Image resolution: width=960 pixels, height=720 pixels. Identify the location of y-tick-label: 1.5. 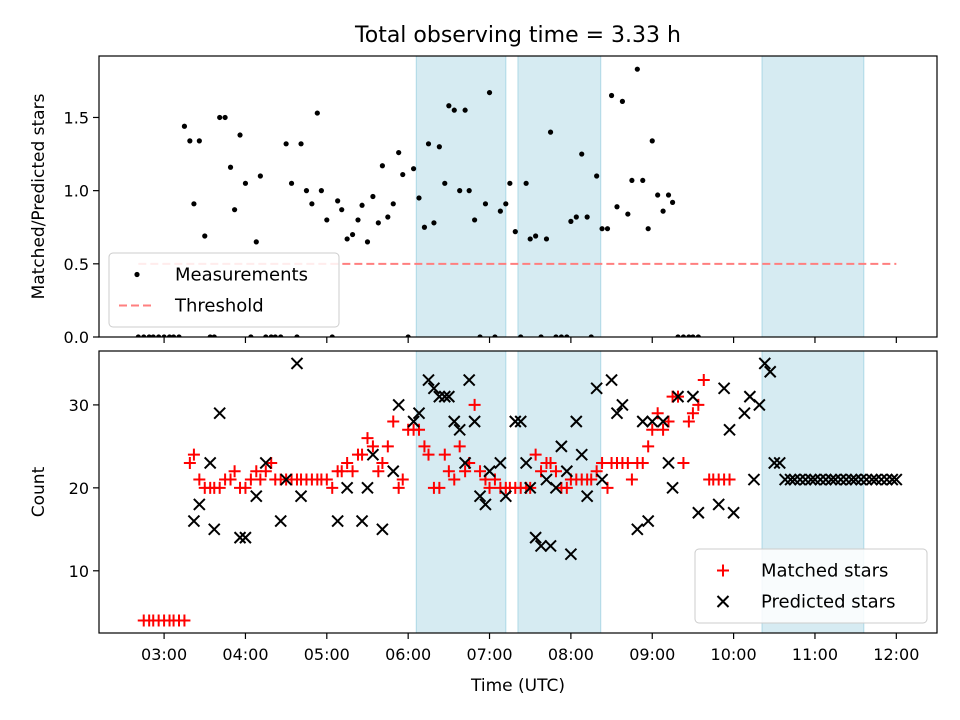
(76, 117).